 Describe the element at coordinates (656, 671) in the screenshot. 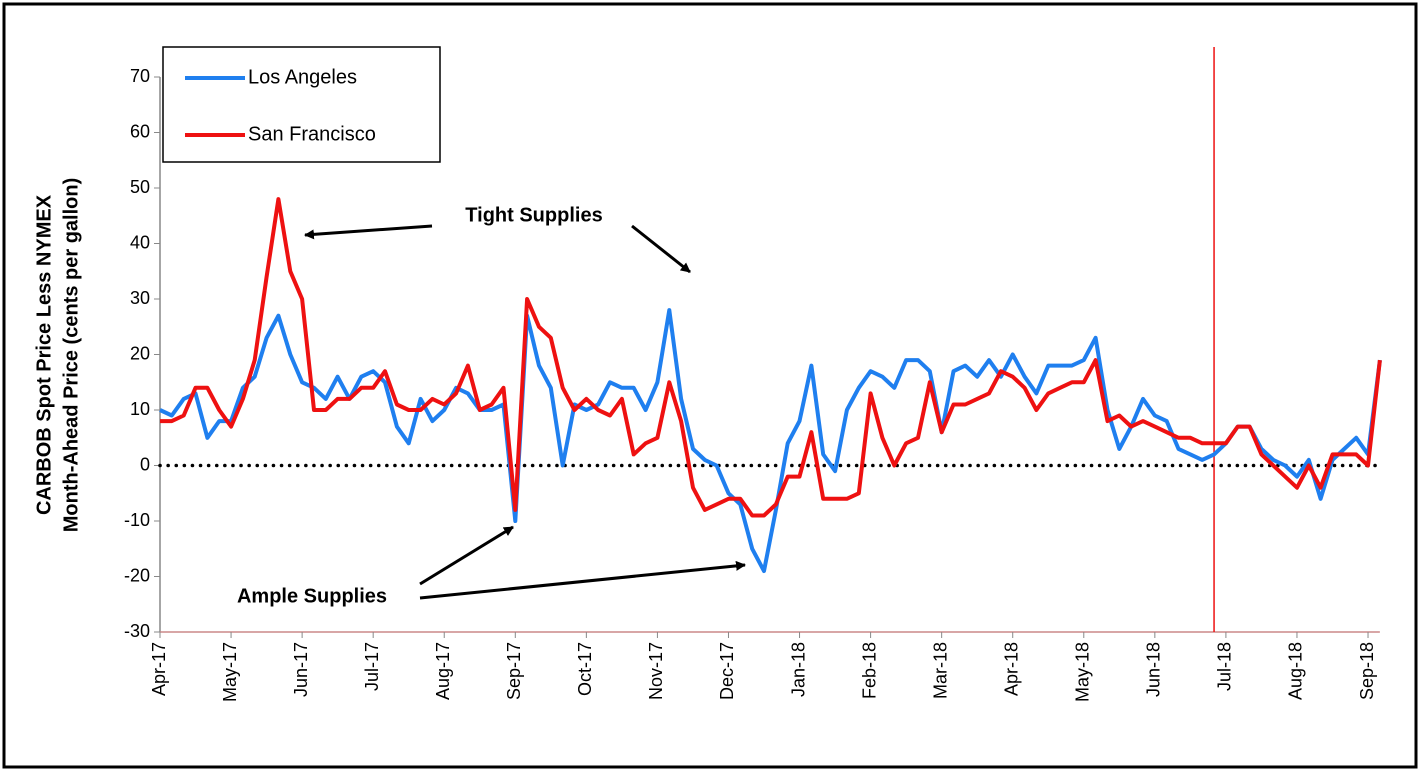

I see `x-tick-label: Nov-17` at that location.